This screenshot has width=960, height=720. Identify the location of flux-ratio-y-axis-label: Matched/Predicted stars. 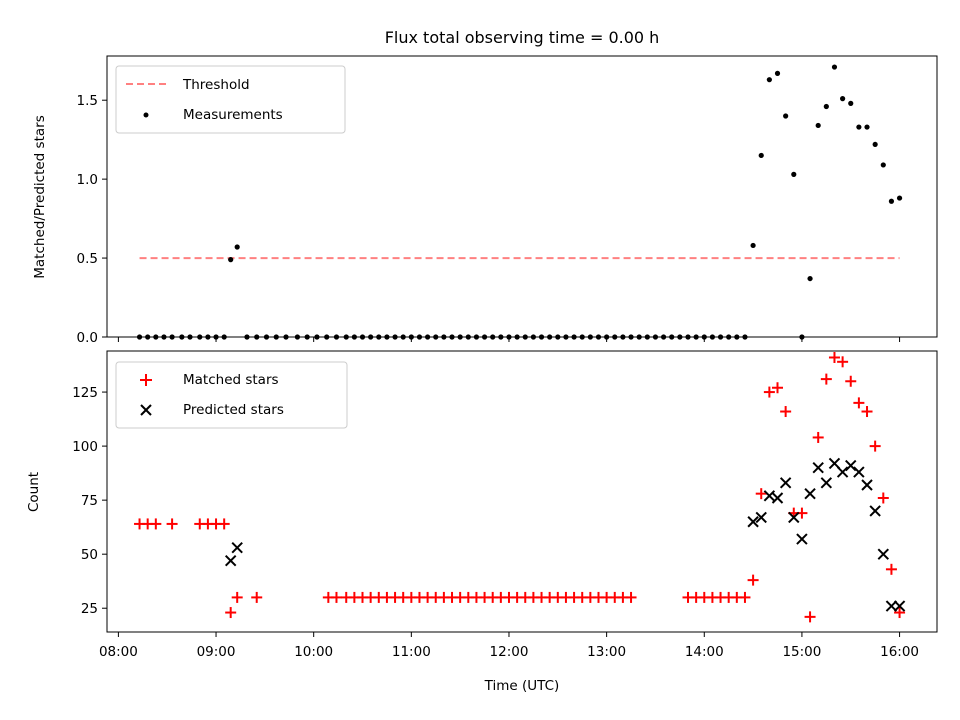
(40, 196).